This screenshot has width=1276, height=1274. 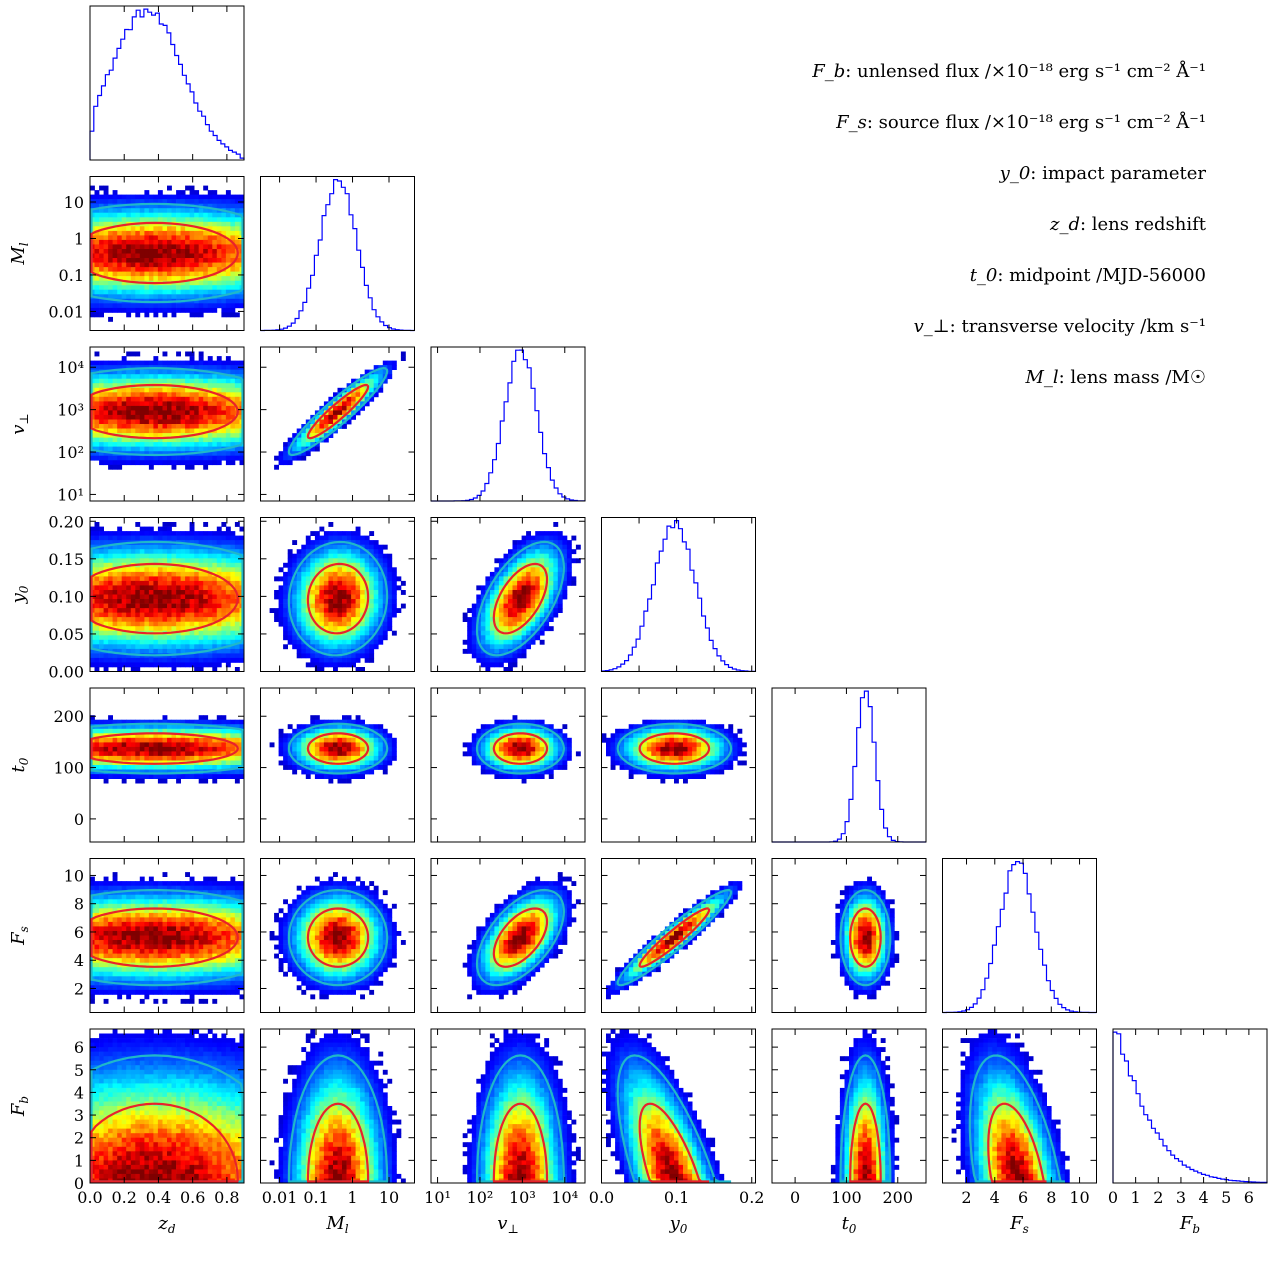 I want to click on y-tick-label-Fs: 6, so click(x=79, y=932).